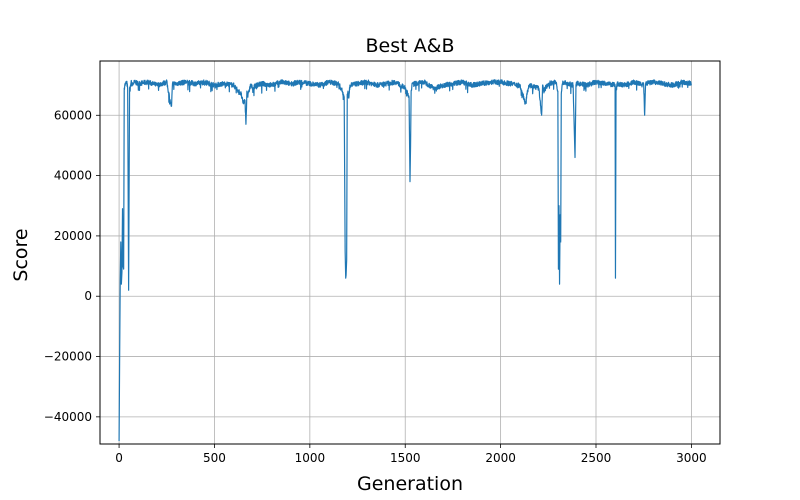 This screenshot has width=800, height=500. What do you see at coordinates (88, 296) in the screenshot?
I see `y-tick-label: 0` at bounding box center [88, 296].